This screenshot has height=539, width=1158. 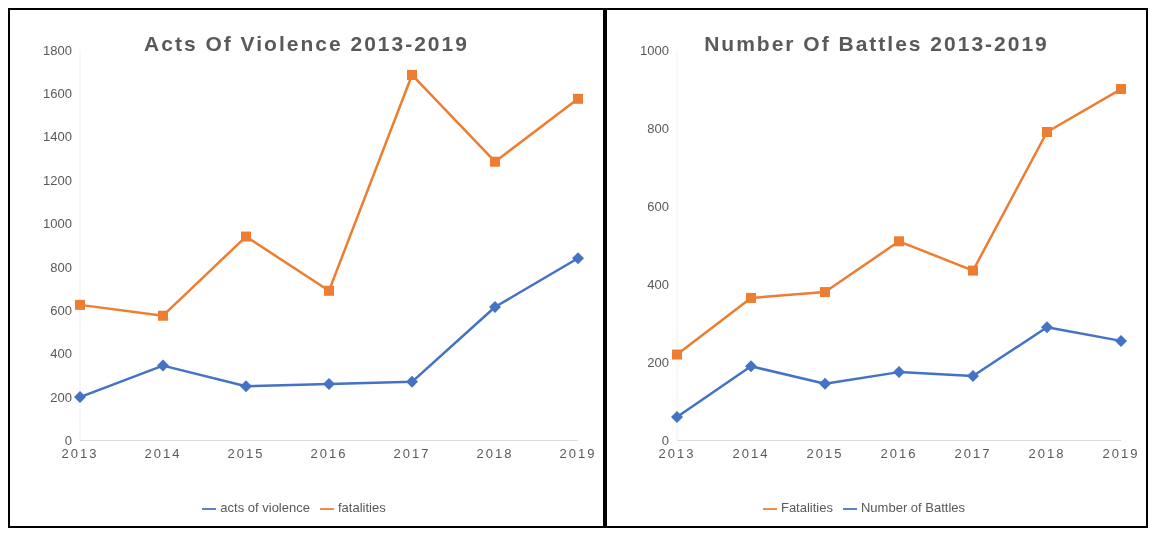 I want to click on y-tick-label: 1600, so click(x=57, y=93).